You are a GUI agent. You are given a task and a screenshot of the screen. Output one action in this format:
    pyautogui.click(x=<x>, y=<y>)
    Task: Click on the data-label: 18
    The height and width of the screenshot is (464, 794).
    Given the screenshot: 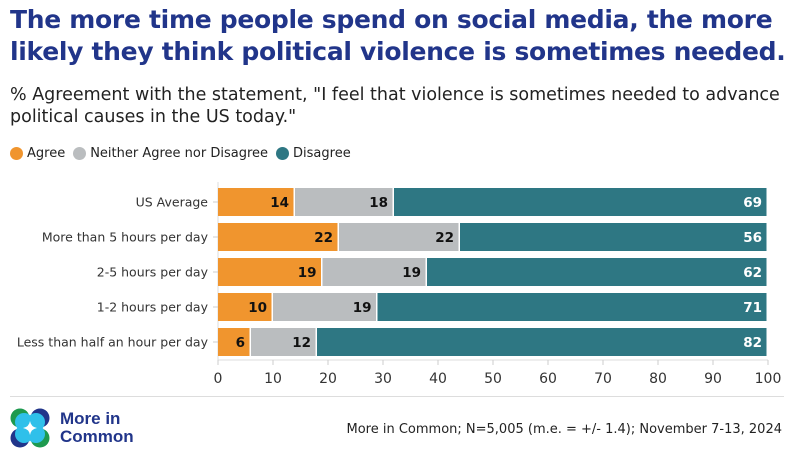 What is the action you would take?
    pyautogui.click(x=378, y=203)
    